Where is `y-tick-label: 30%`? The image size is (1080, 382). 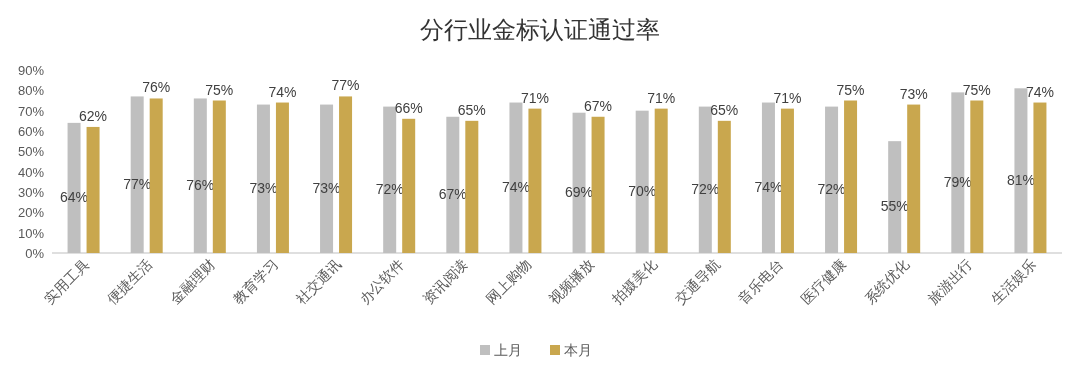
y-tick-label: 30% is located at coordinates (31, 192).